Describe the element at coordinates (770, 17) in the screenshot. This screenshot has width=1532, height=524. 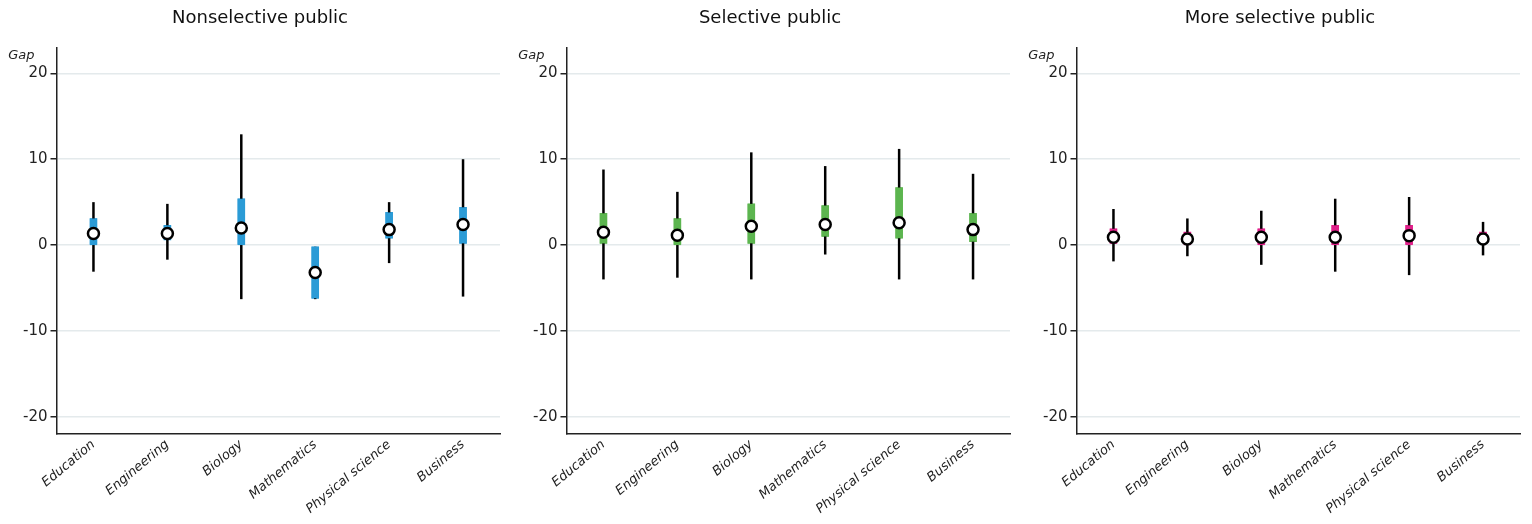
I see `chart-title: Selective public` at that location.